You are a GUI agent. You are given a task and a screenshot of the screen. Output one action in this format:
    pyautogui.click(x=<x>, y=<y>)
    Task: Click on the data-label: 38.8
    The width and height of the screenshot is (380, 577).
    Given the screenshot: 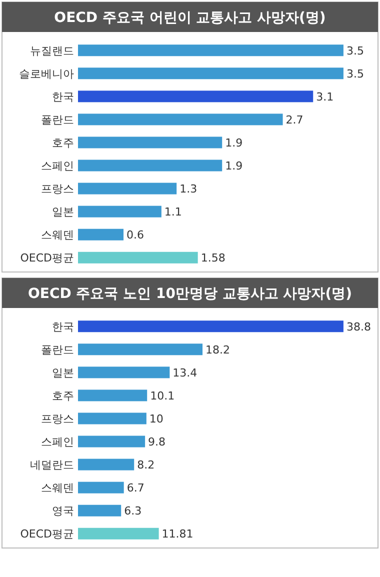 What is the action you would take?
    pyautogui.click(x=358, y=327)
    